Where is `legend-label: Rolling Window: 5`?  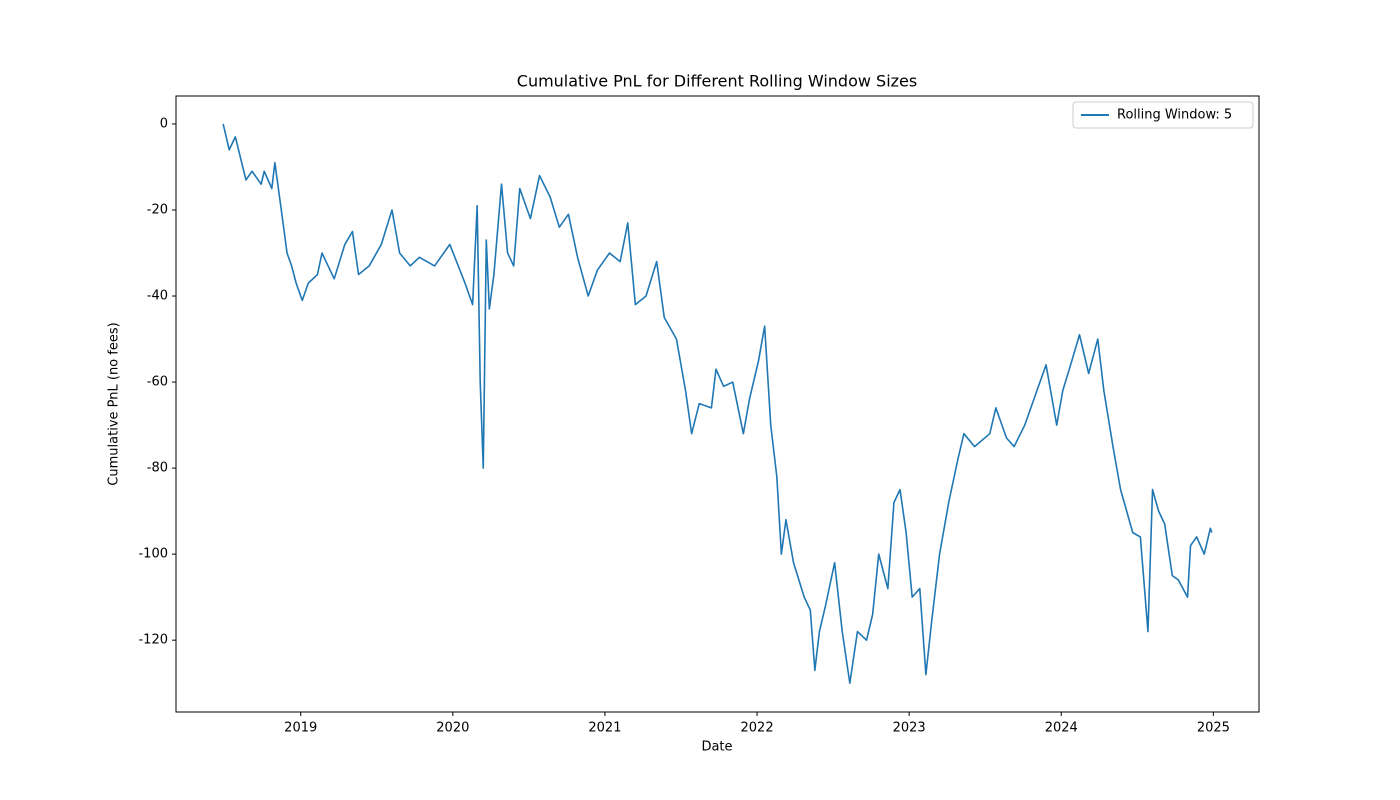 legend-label: Rolling Window: 5 is located at coordinates (1174, 115).